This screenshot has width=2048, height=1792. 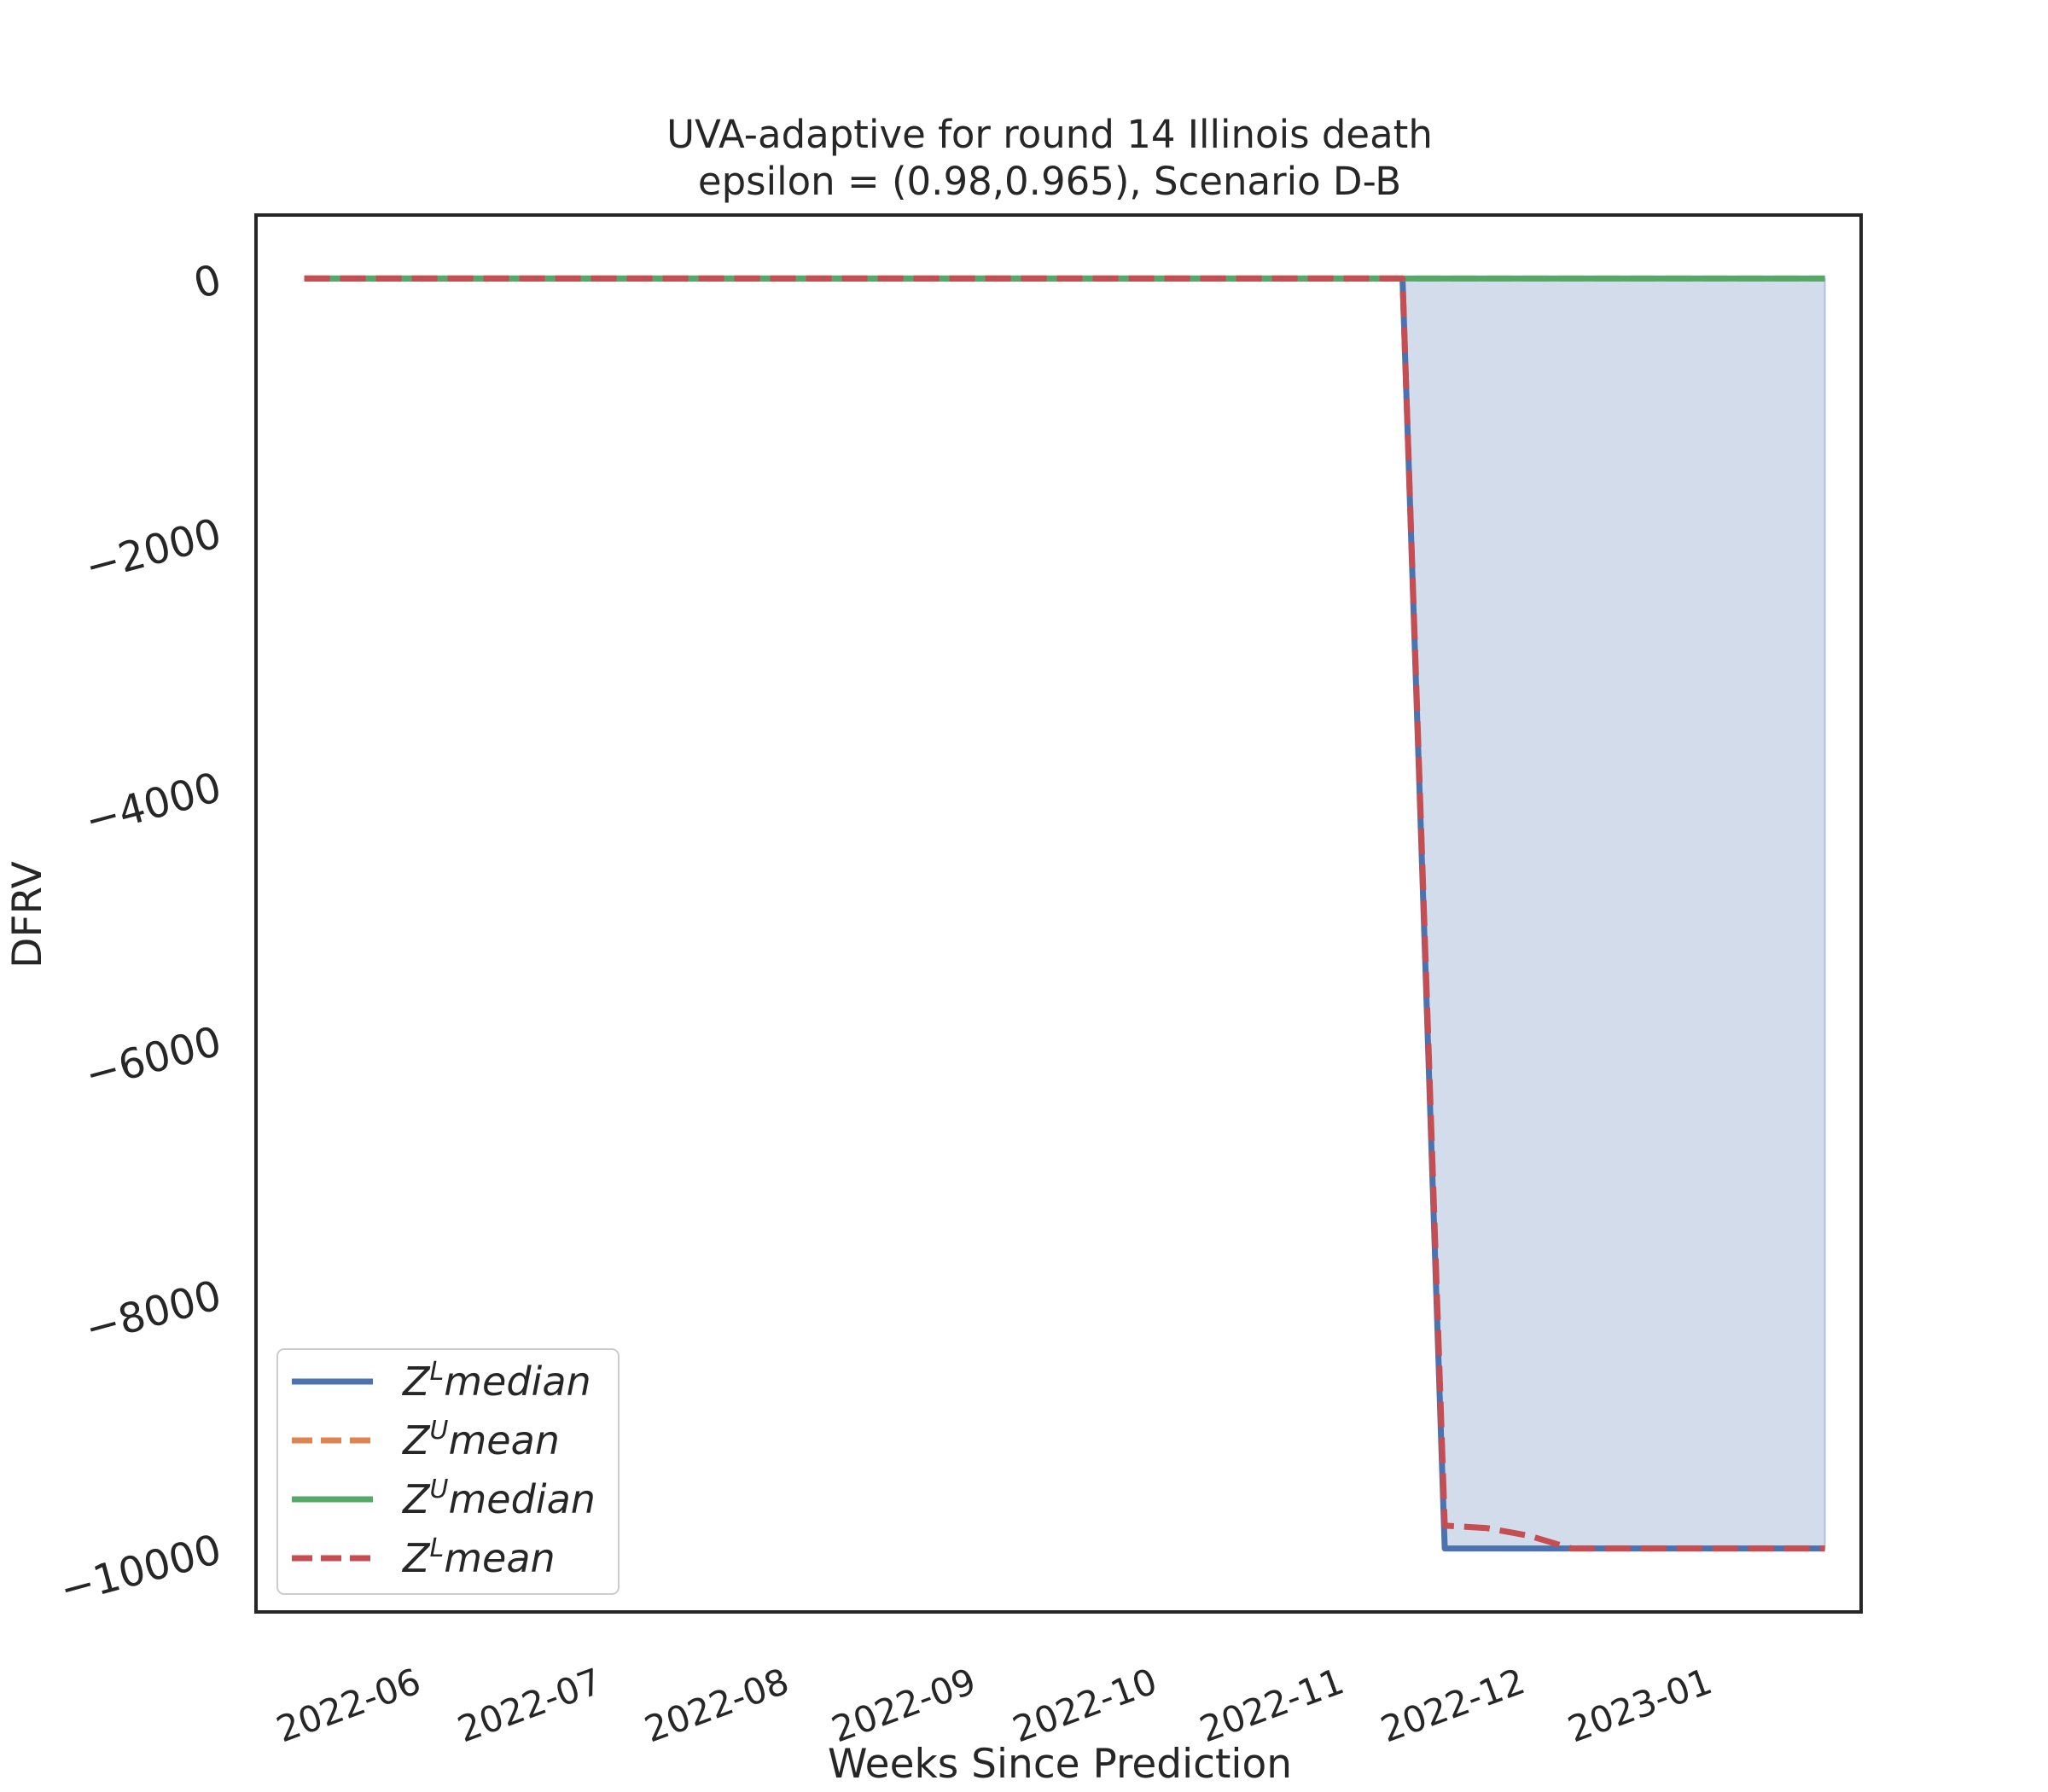 What do you see at coordinates (904, 1705) in the screenshot?
I see `x-tick-label: 2022-09` at bounding box center [904, 1705].